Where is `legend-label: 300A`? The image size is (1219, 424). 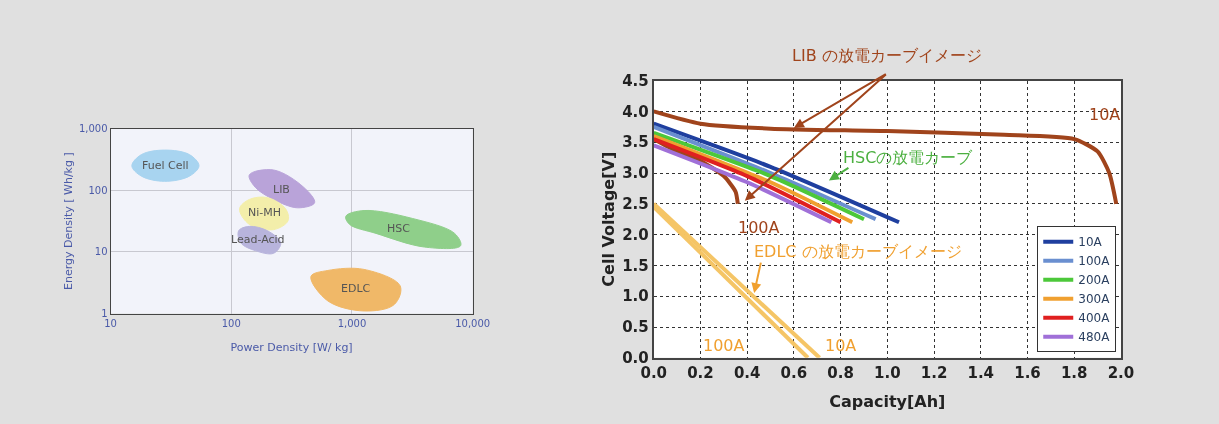 legend-label: 300A is located at coordinates (1094, 299).